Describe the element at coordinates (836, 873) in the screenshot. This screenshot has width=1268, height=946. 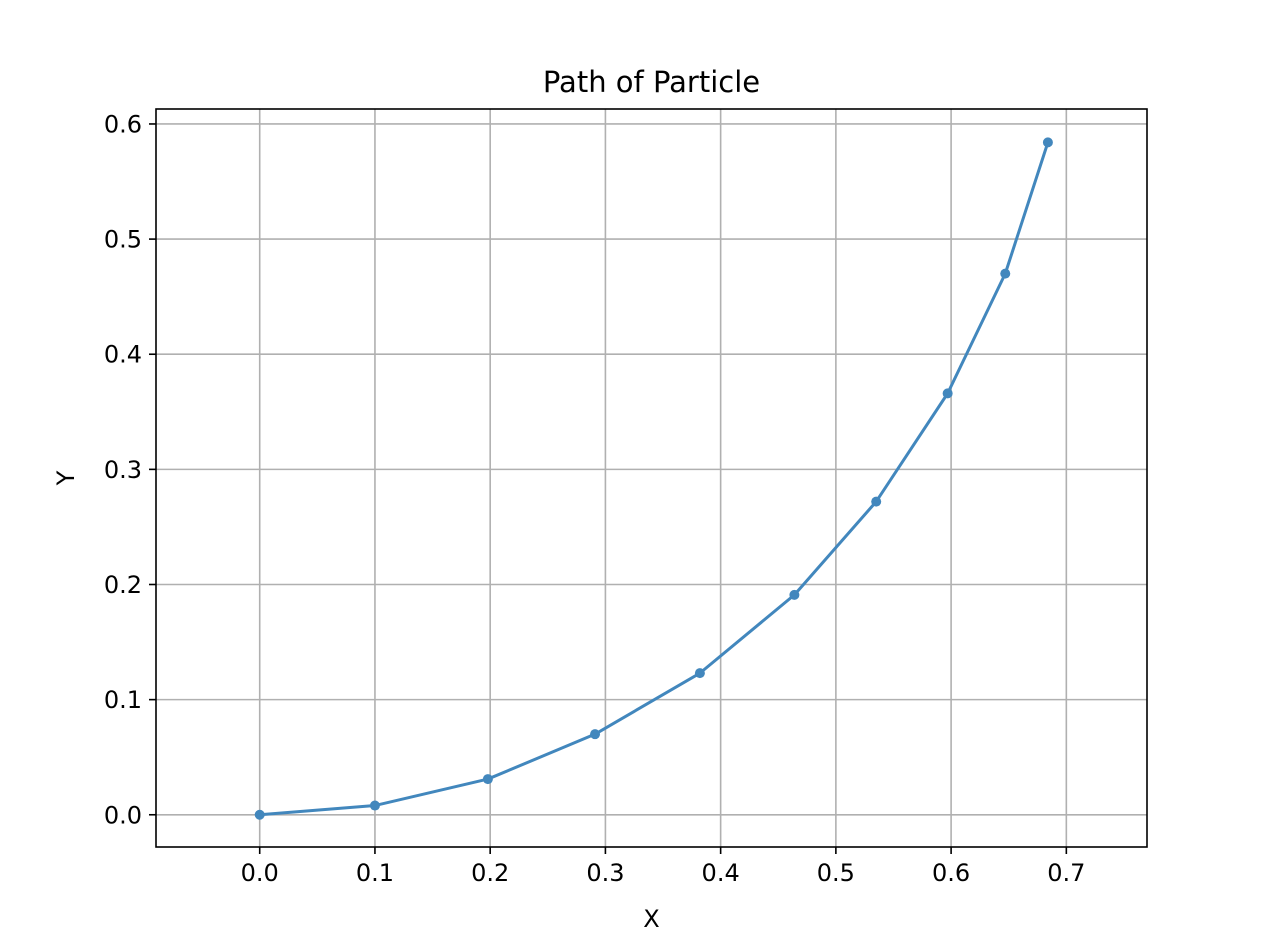
I see `x-tick-label: 0.5` at that location.